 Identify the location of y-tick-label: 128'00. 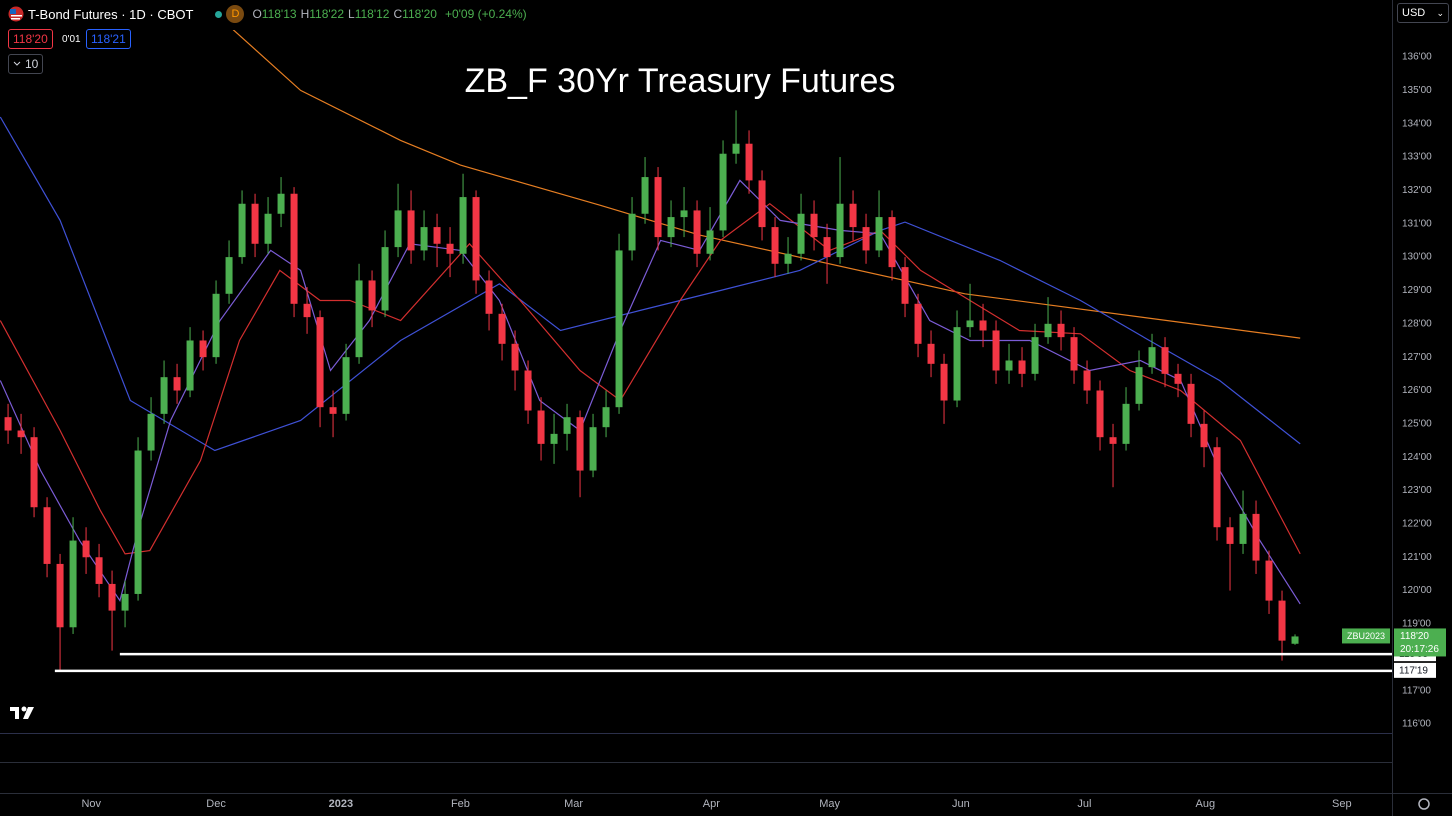
(1417, 323).